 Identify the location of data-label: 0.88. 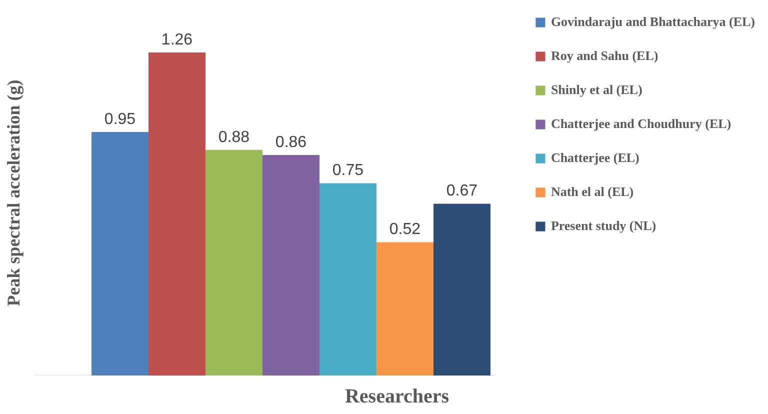
(234, 137).